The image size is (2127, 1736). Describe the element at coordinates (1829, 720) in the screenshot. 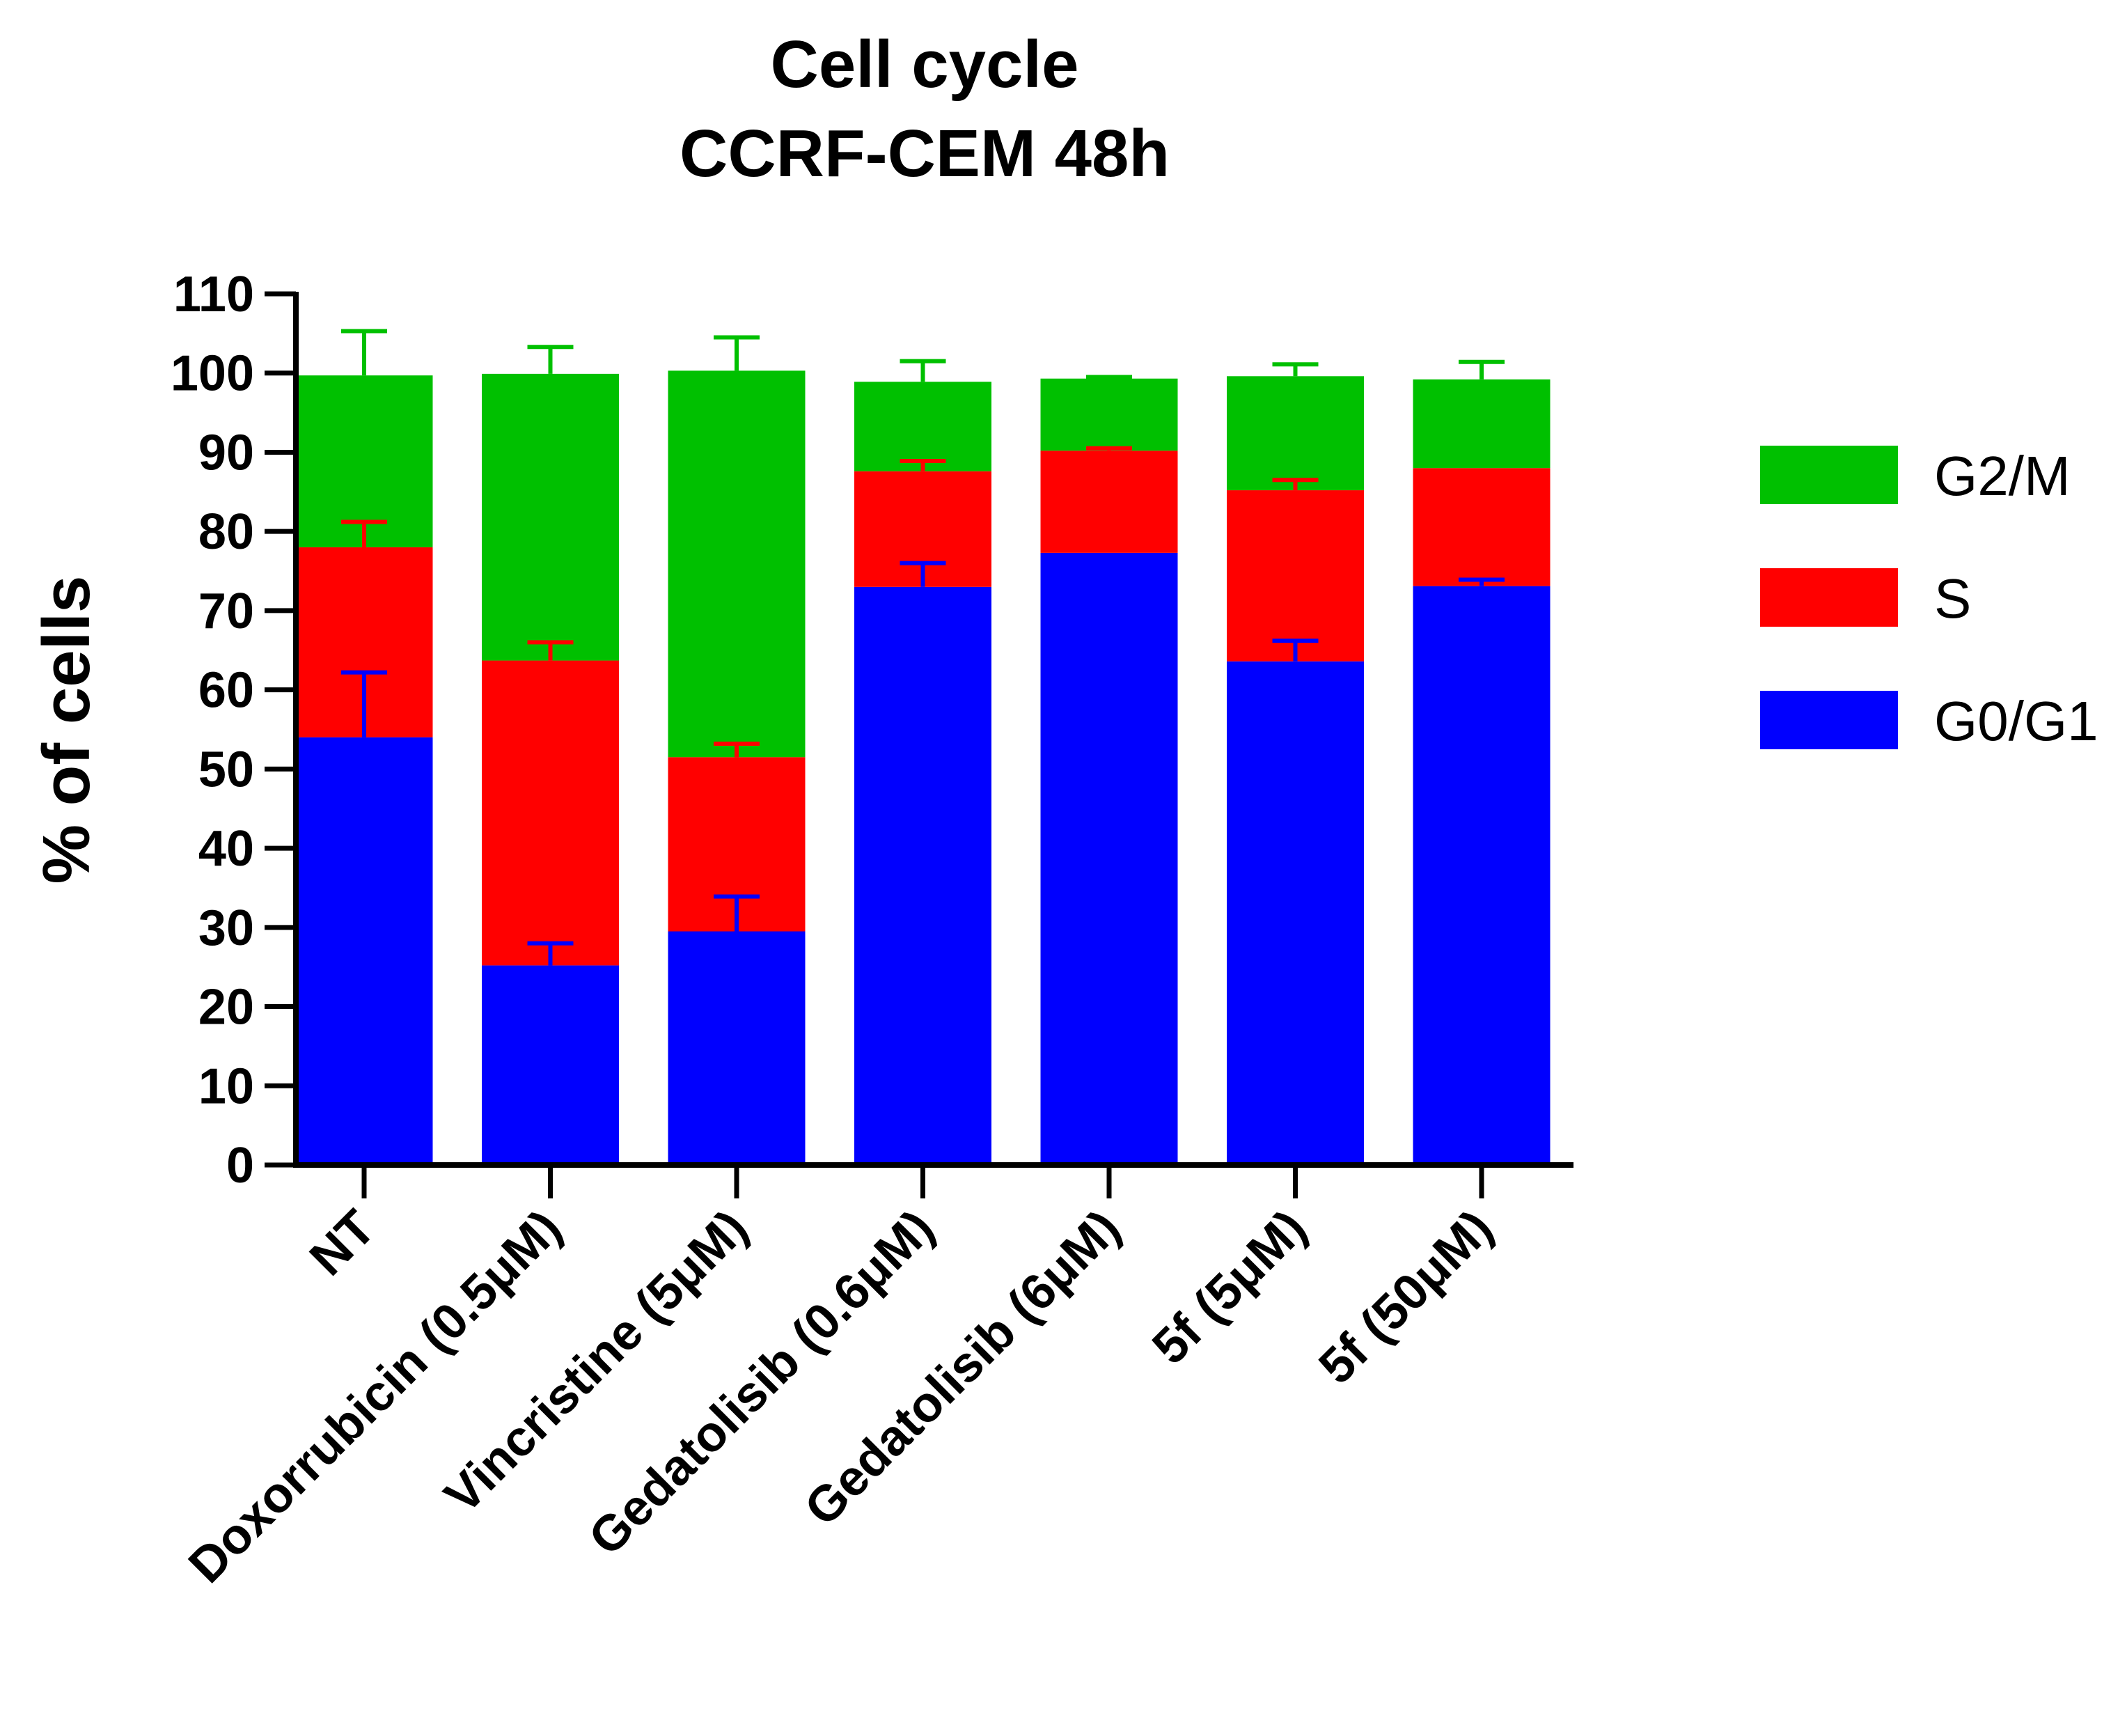

I see `legend-swatch-g0-g1` at that location.